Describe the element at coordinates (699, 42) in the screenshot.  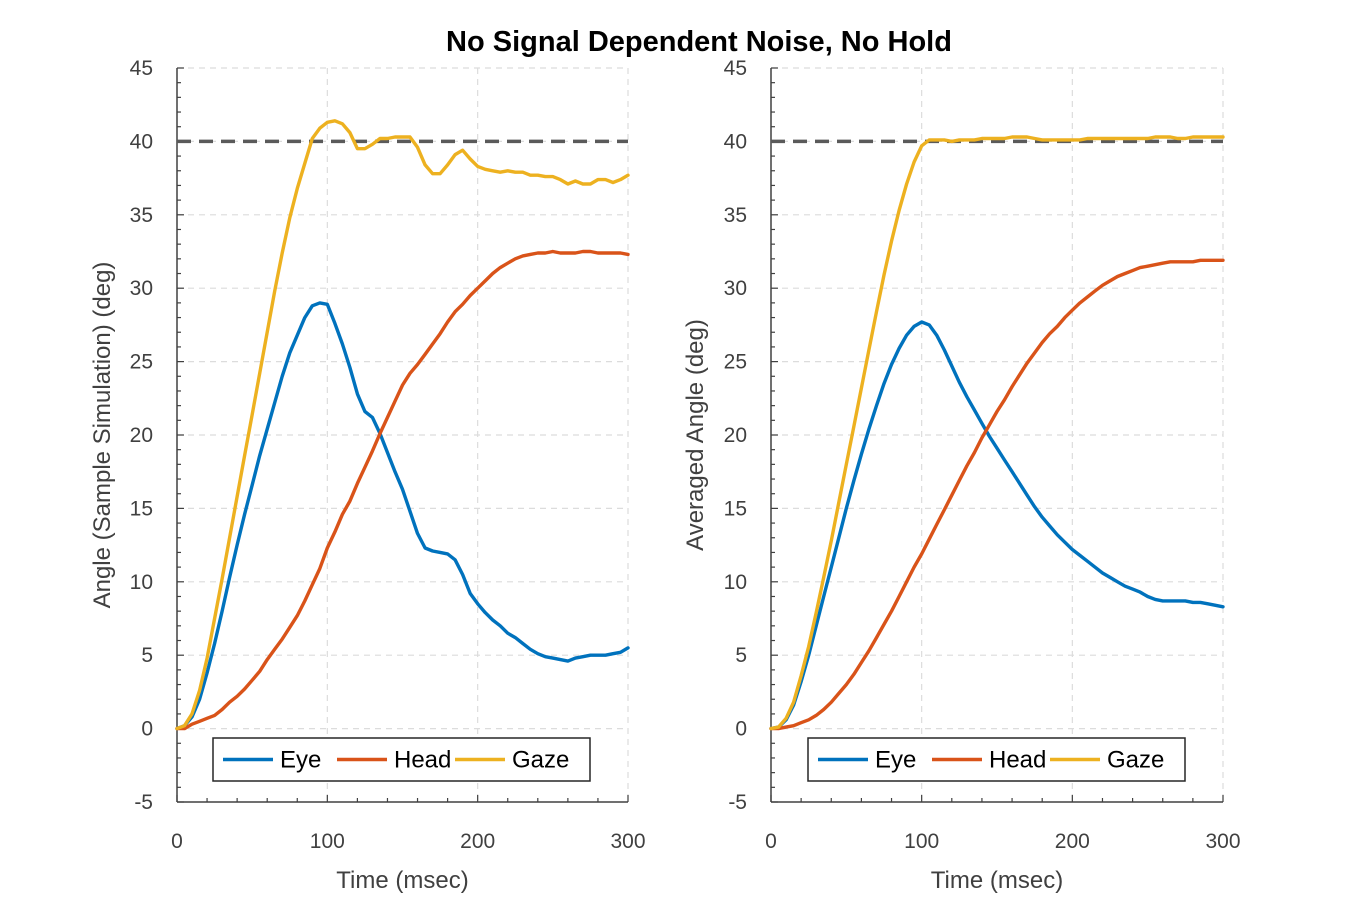
I see `figure-title: No Signal Dependent Noise, No Hold` at that location.